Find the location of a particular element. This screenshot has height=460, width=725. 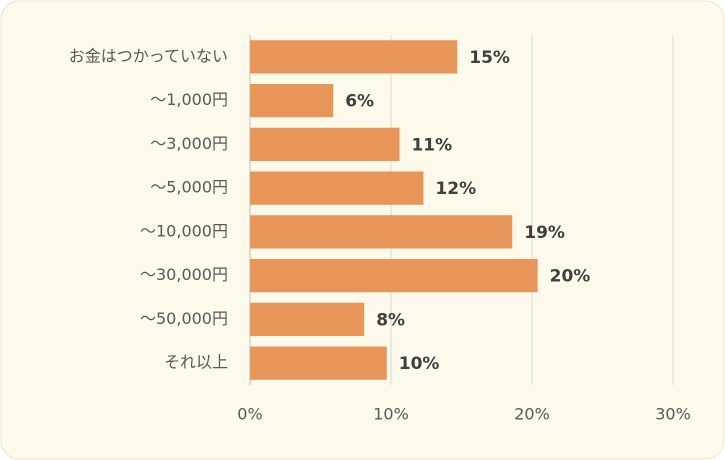

y-tick-label: 〜5,000円 is located at coordinates (189, 187).